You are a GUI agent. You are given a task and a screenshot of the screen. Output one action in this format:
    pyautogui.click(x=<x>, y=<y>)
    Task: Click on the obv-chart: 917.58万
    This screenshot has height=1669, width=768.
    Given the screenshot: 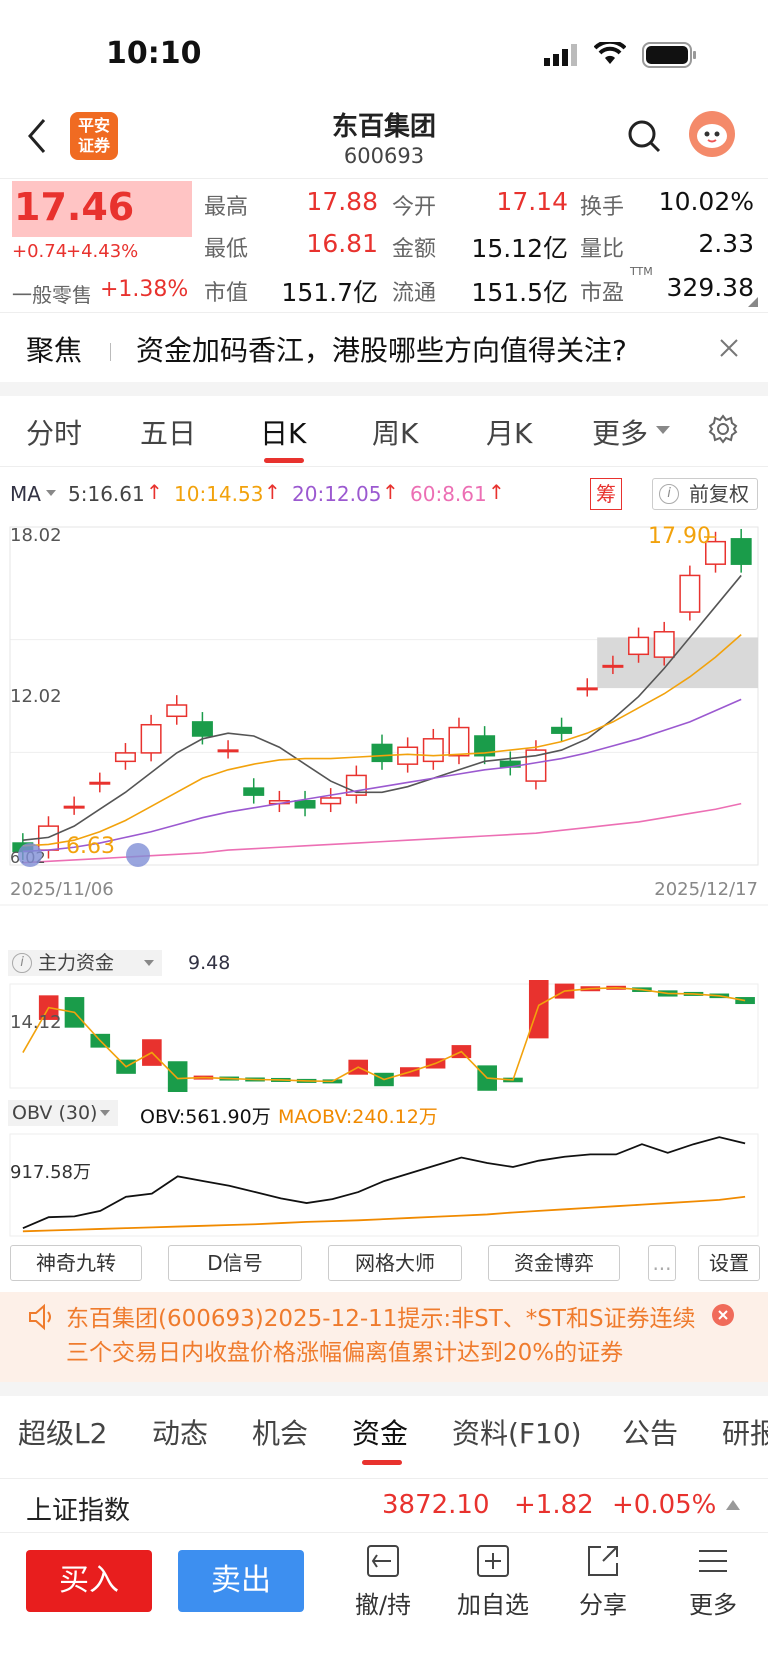 What is the action you would take?
    pyautogui.click(x=384, y=1185)
    